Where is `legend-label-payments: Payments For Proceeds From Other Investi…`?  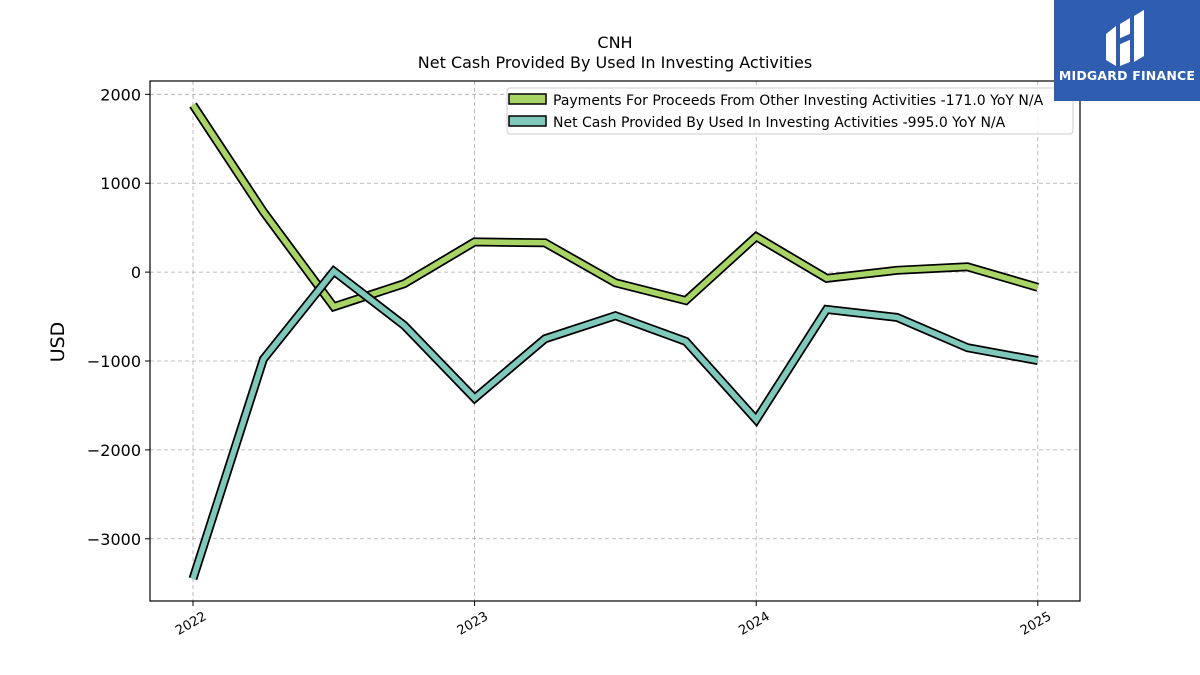
legend-label-payments: Payments For Proceeds From Other Investi… is located at coordinates (798, 101).